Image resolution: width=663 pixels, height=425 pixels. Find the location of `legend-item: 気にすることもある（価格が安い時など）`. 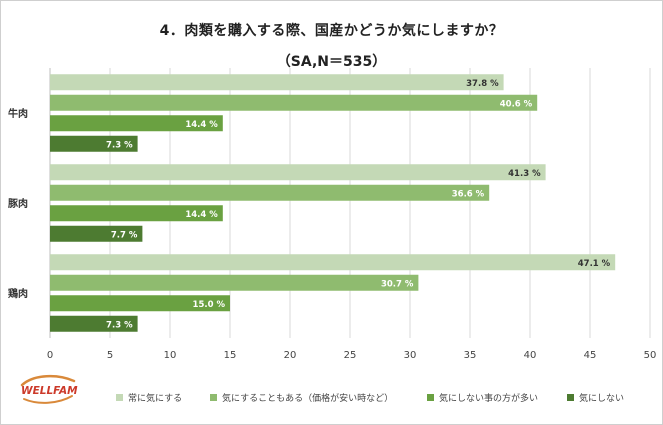

legend-item: 気にすることもある（価格が安い時など） is located at coordinates (301, 397).